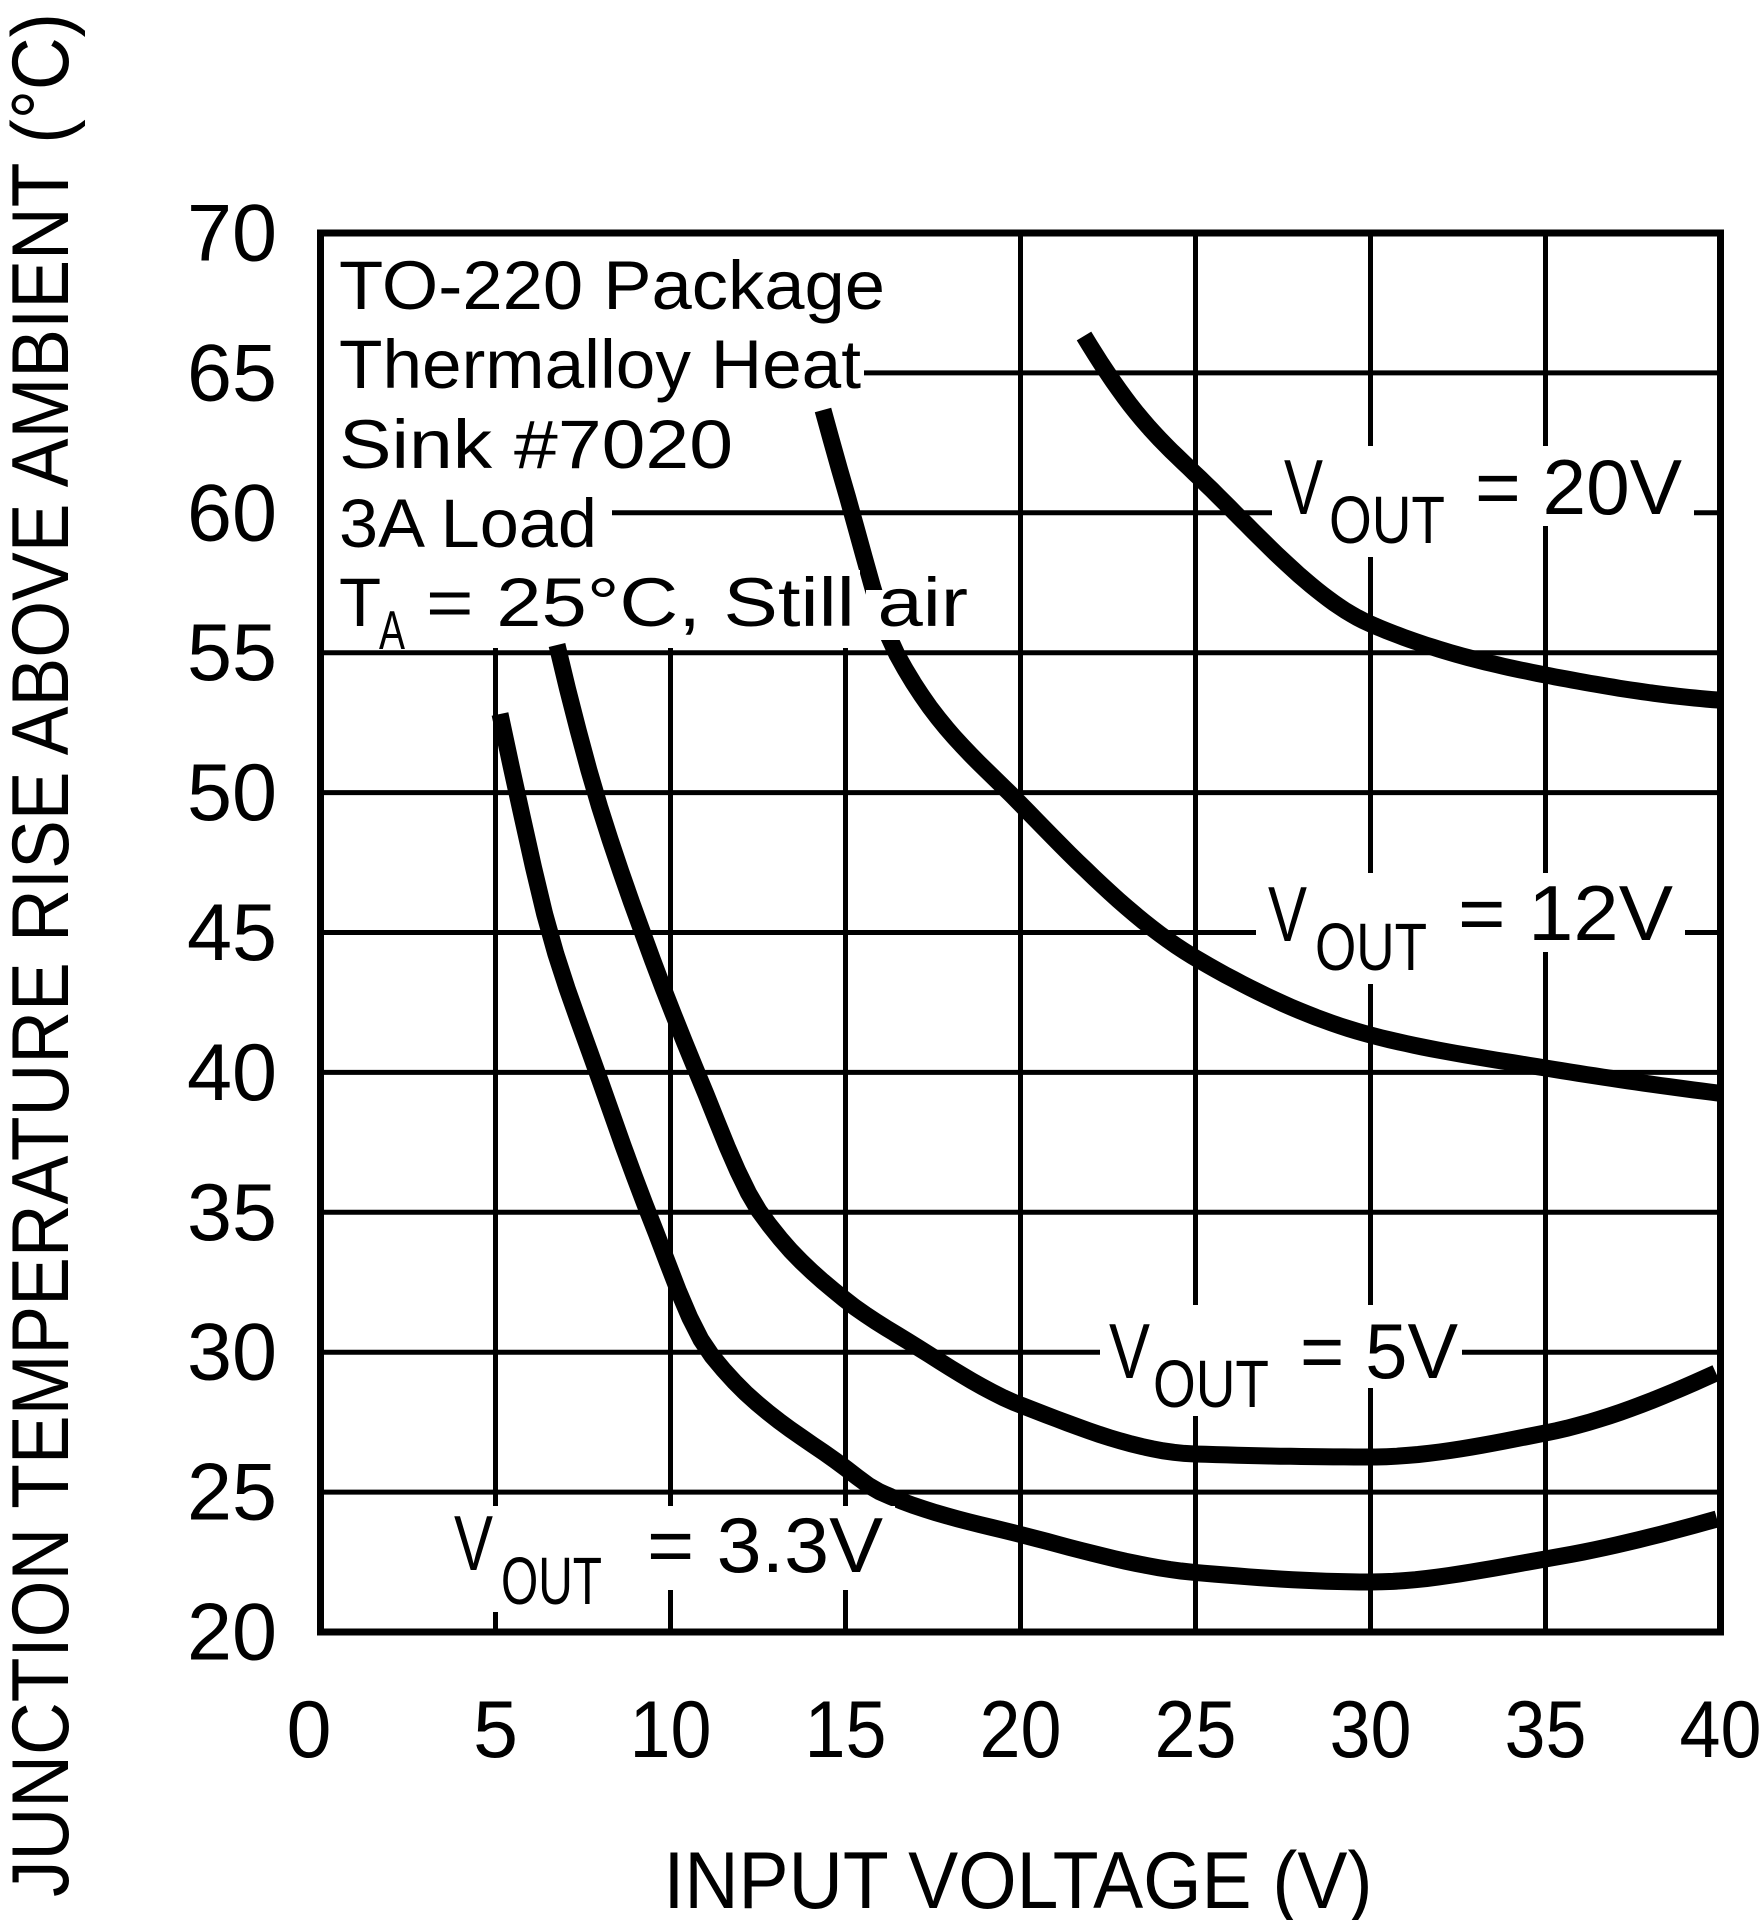 The height and width of the screenshot is (1920, 1763). I want to click on svg-text: INPUT VOLTAGE (V), so click(1018, 1878).